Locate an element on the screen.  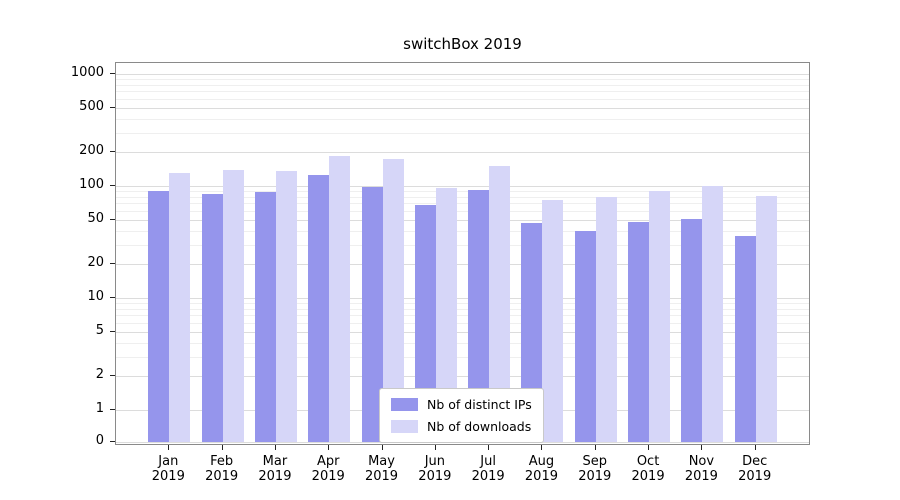
x-tick-label-feb: Feb 2019 is located at coordinates (221, 469).